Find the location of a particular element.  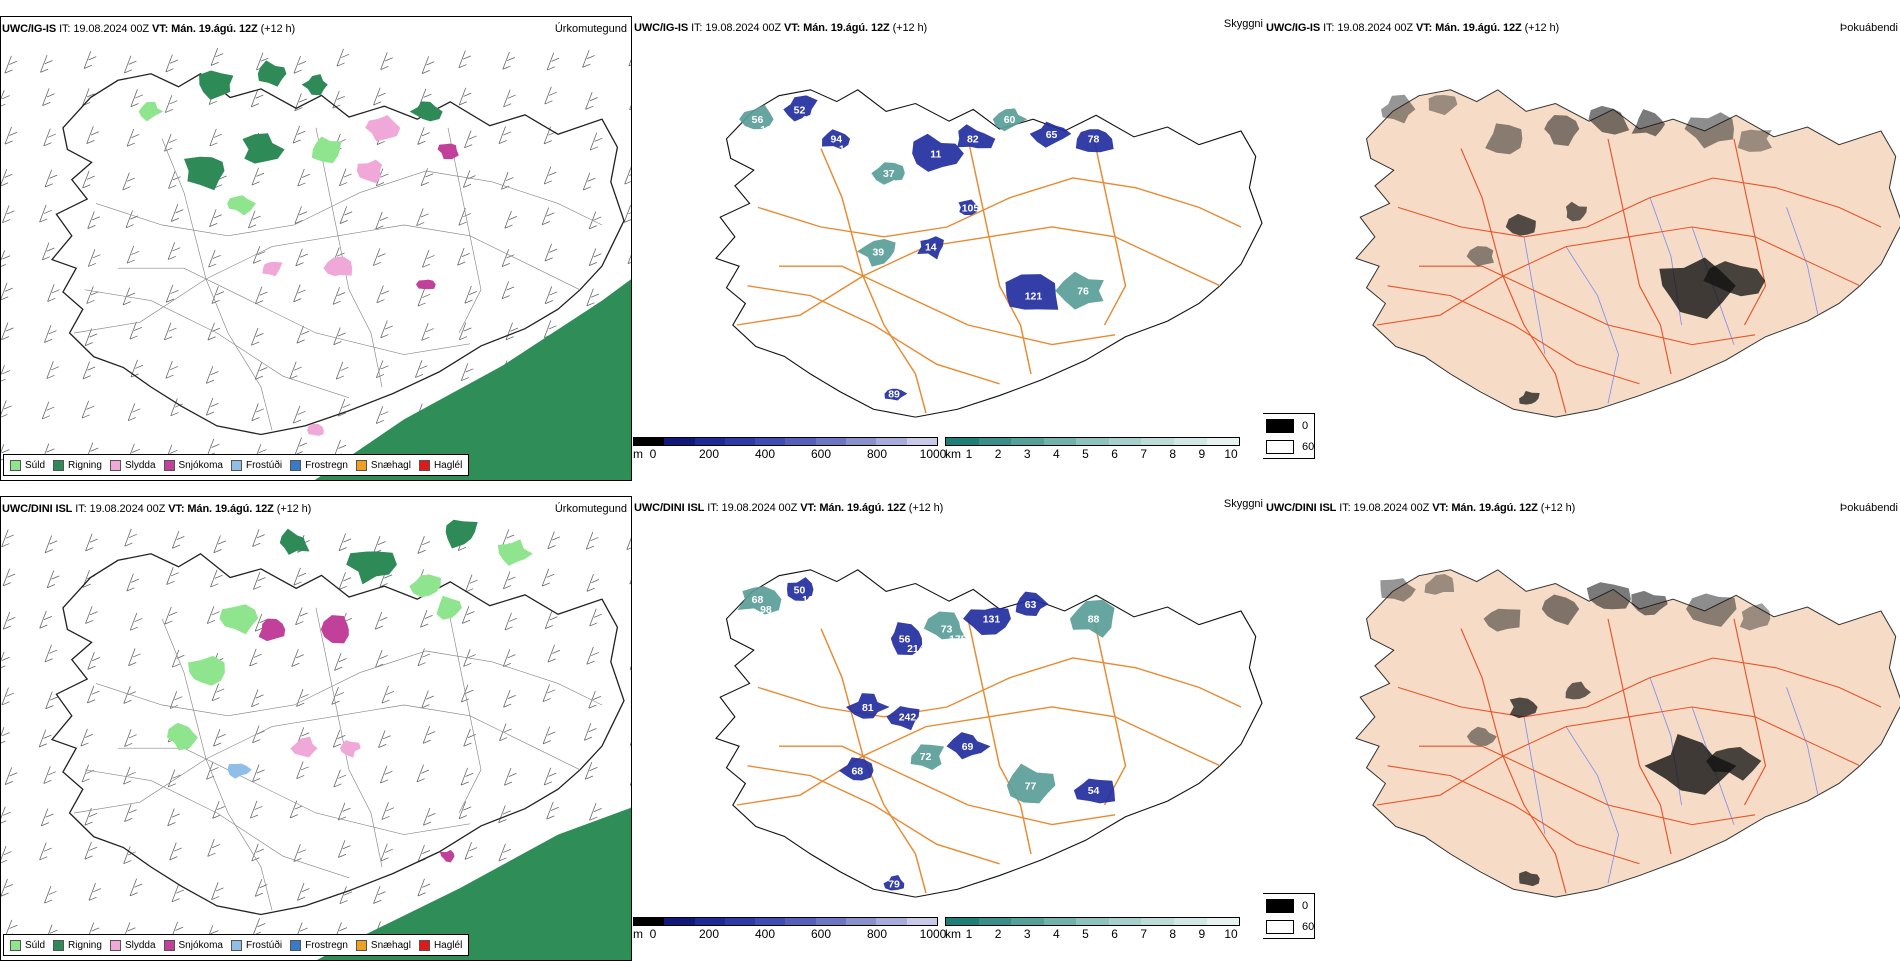

colorbar-tick: 10 is located at coordinates (1231, 934).